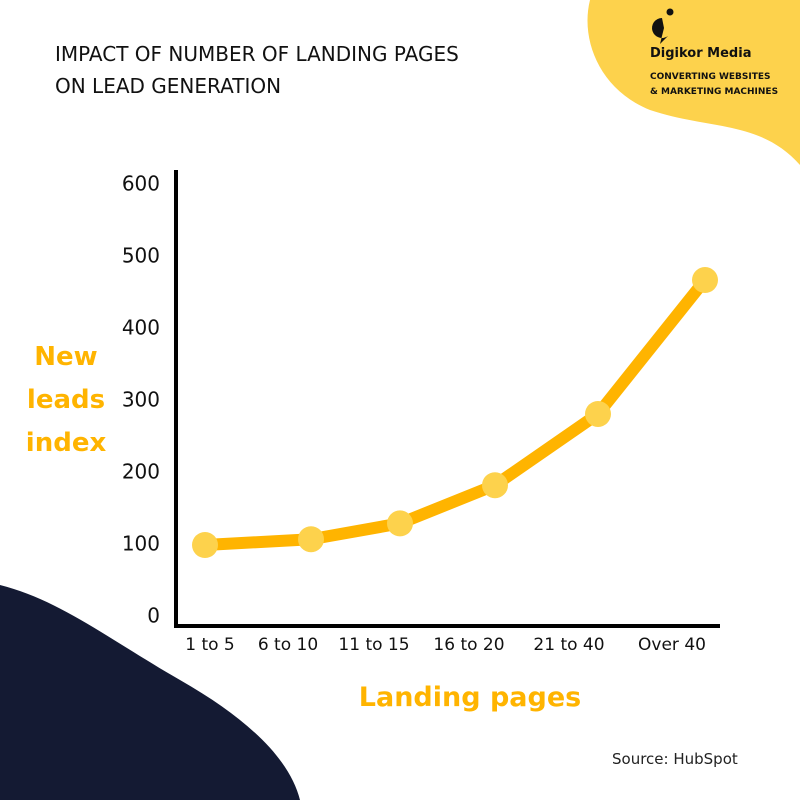 The width and height of the screenshot is (800, 800). Describe the element at coordinates (66, 400) in the screenshot. I see `y-axis-label: New leads index` at that location.